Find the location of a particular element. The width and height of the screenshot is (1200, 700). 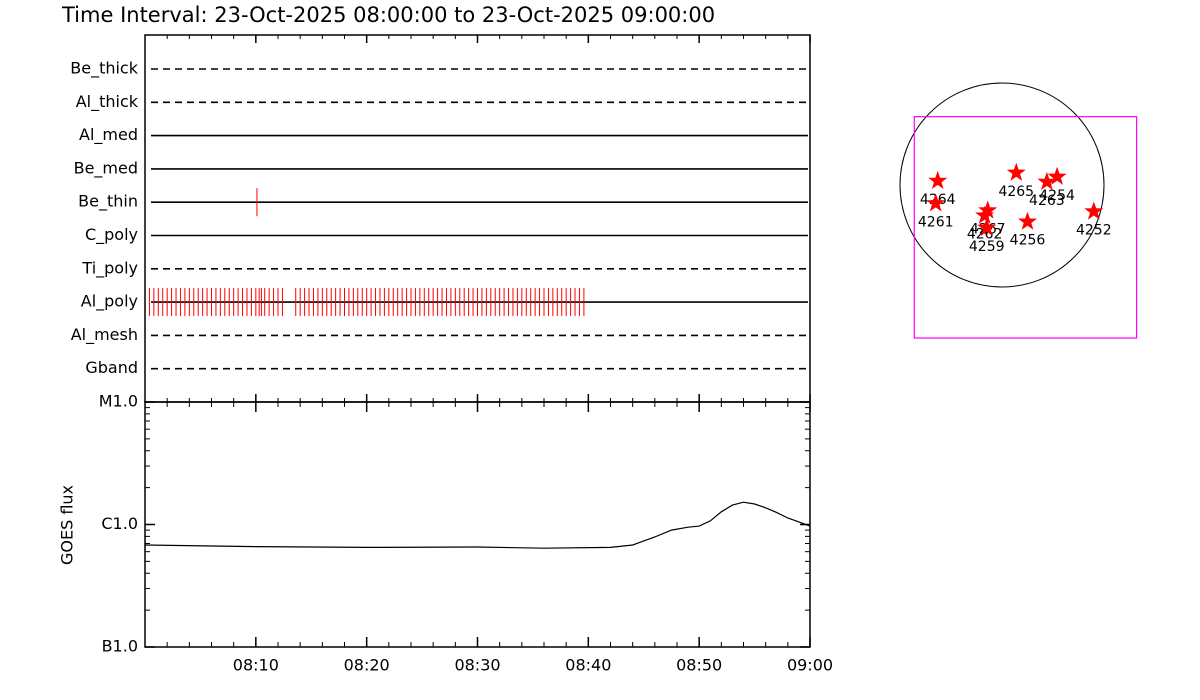

x-tick-label: 08:40 is located at coordinates (588, 665).